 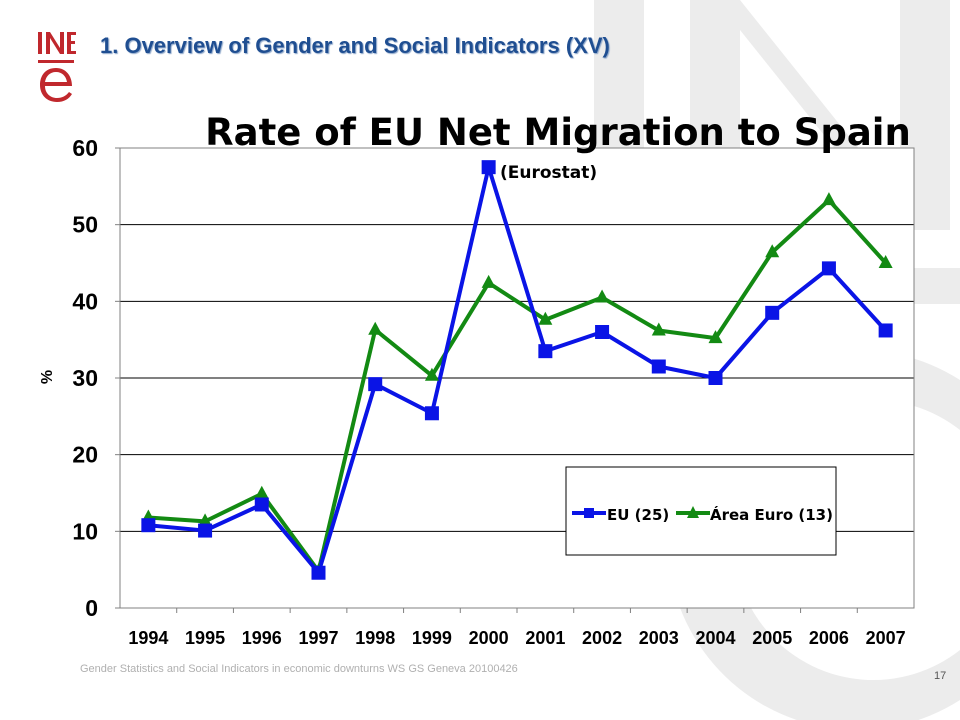 I want to click on y-tick-label: 60, so click(x=85, y=148).